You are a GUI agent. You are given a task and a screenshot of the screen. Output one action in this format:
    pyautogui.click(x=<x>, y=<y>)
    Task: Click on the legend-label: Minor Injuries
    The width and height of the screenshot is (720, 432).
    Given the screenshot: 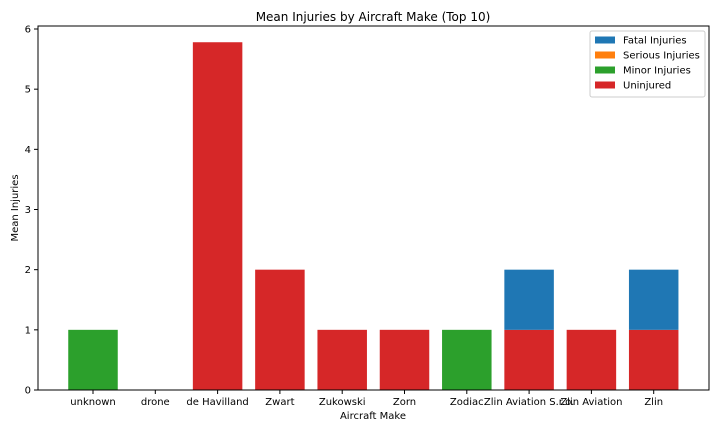 What is the action you would take?
    pyautogui.click(x=657, y=71)
    